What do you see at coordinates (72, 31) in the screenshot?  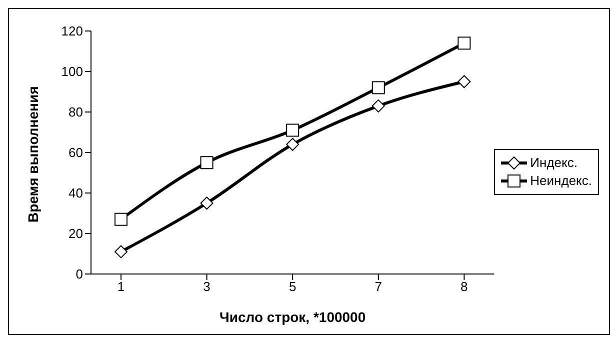 I see `y-tick-label: 120` at bounding box center [72, 31].